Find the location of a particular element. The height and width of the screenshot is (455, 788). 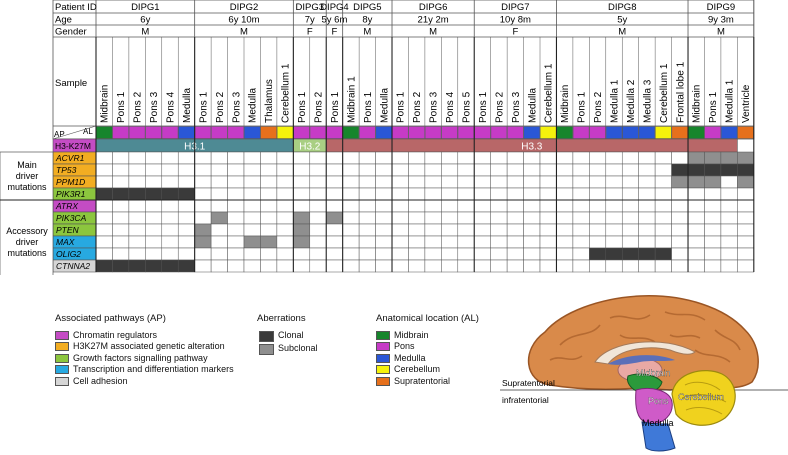

section-label: Accessory is located at coordinates (27, 231).